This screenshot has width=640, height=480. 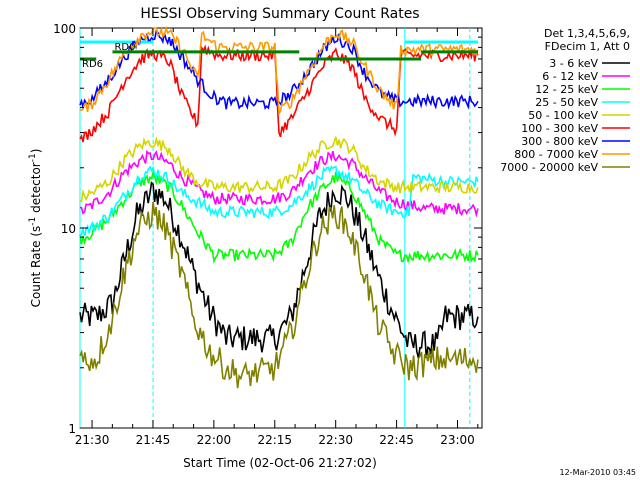 I want to click on legend-label-300-800-kev: 300 - 800 keV, so click(x=559, y=141).